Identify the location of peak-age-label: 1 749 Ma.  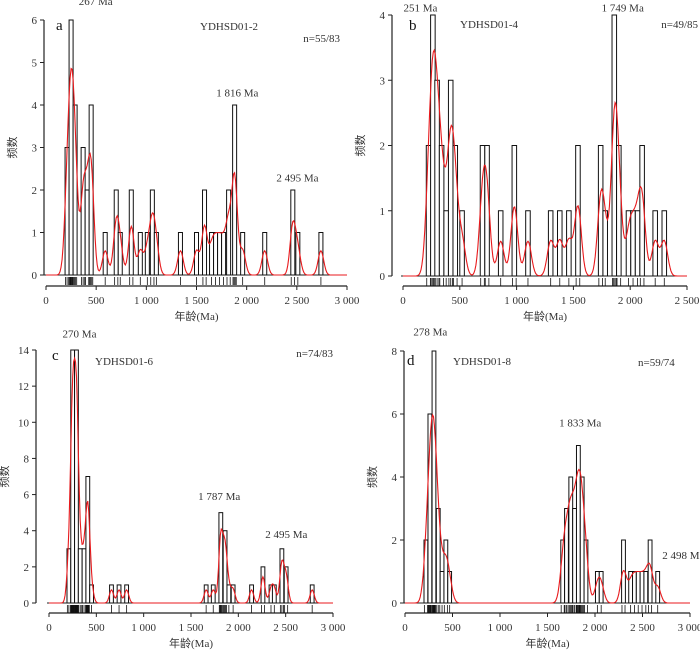
(623, 9).